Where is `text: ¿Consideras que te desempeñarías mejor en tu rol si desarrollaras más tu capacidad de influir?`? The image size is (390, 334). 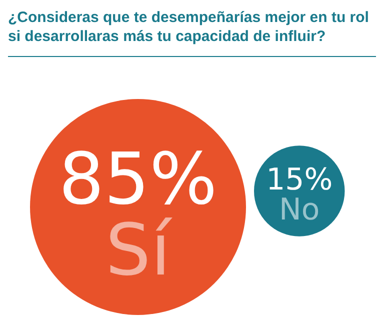
text: ¿Consideras que te desempeñarías mejor en tu rol si desarrollaras más tu capacidad de influir? is located at coordinates (192, 32).